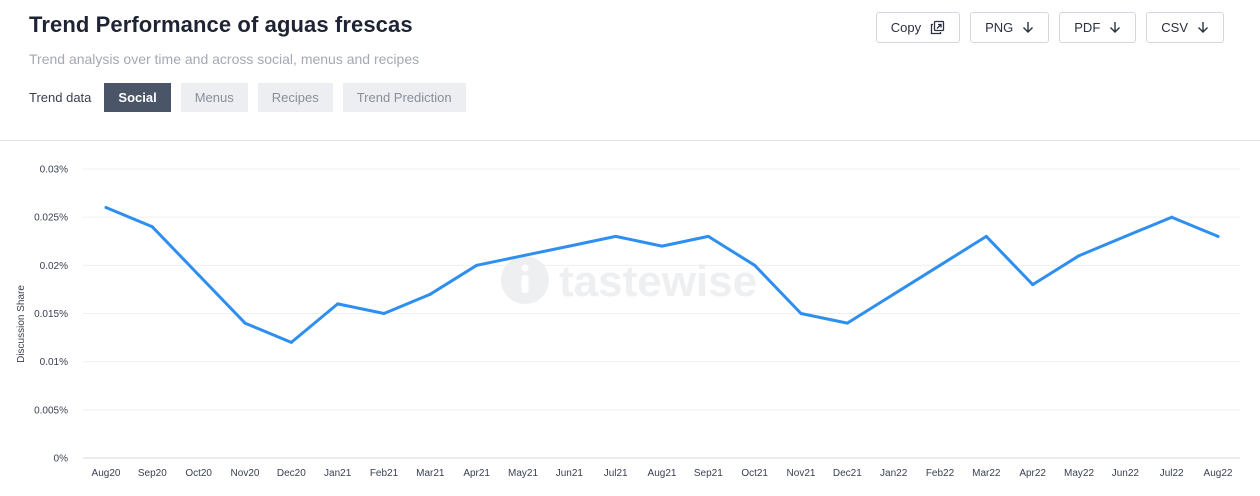 Image resolution: width=1260 pixels, height=496 pixels. Describe the element at coordinates (221, 24) in the screenshot. I see `page-title: Trend Performance of aguas frescas` at that location.